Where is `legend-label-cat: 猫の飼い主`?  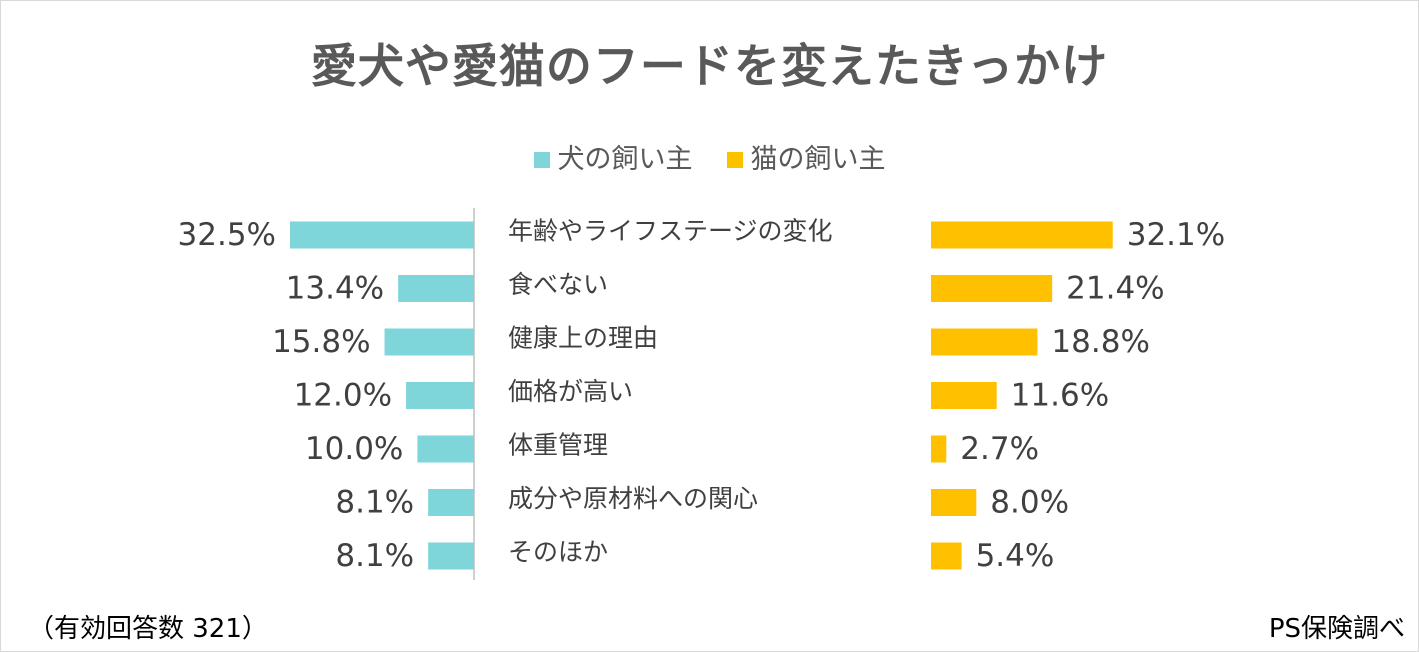 legend-label-cat: 猫の飼い主 is located at coordinates (818, 159).